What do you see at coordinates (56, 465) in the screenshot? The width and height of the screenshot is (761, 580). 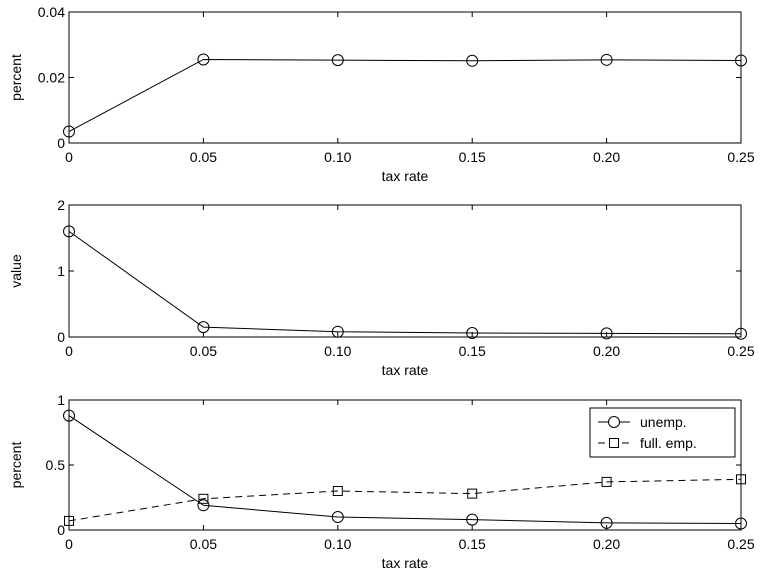 I see `y-tick-label: 0.5` at bounding box center [56, 465].